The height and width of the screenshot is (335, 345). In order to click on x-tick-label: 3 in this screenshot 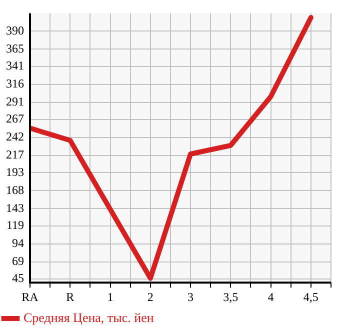, I will do `click(191, 297)`.